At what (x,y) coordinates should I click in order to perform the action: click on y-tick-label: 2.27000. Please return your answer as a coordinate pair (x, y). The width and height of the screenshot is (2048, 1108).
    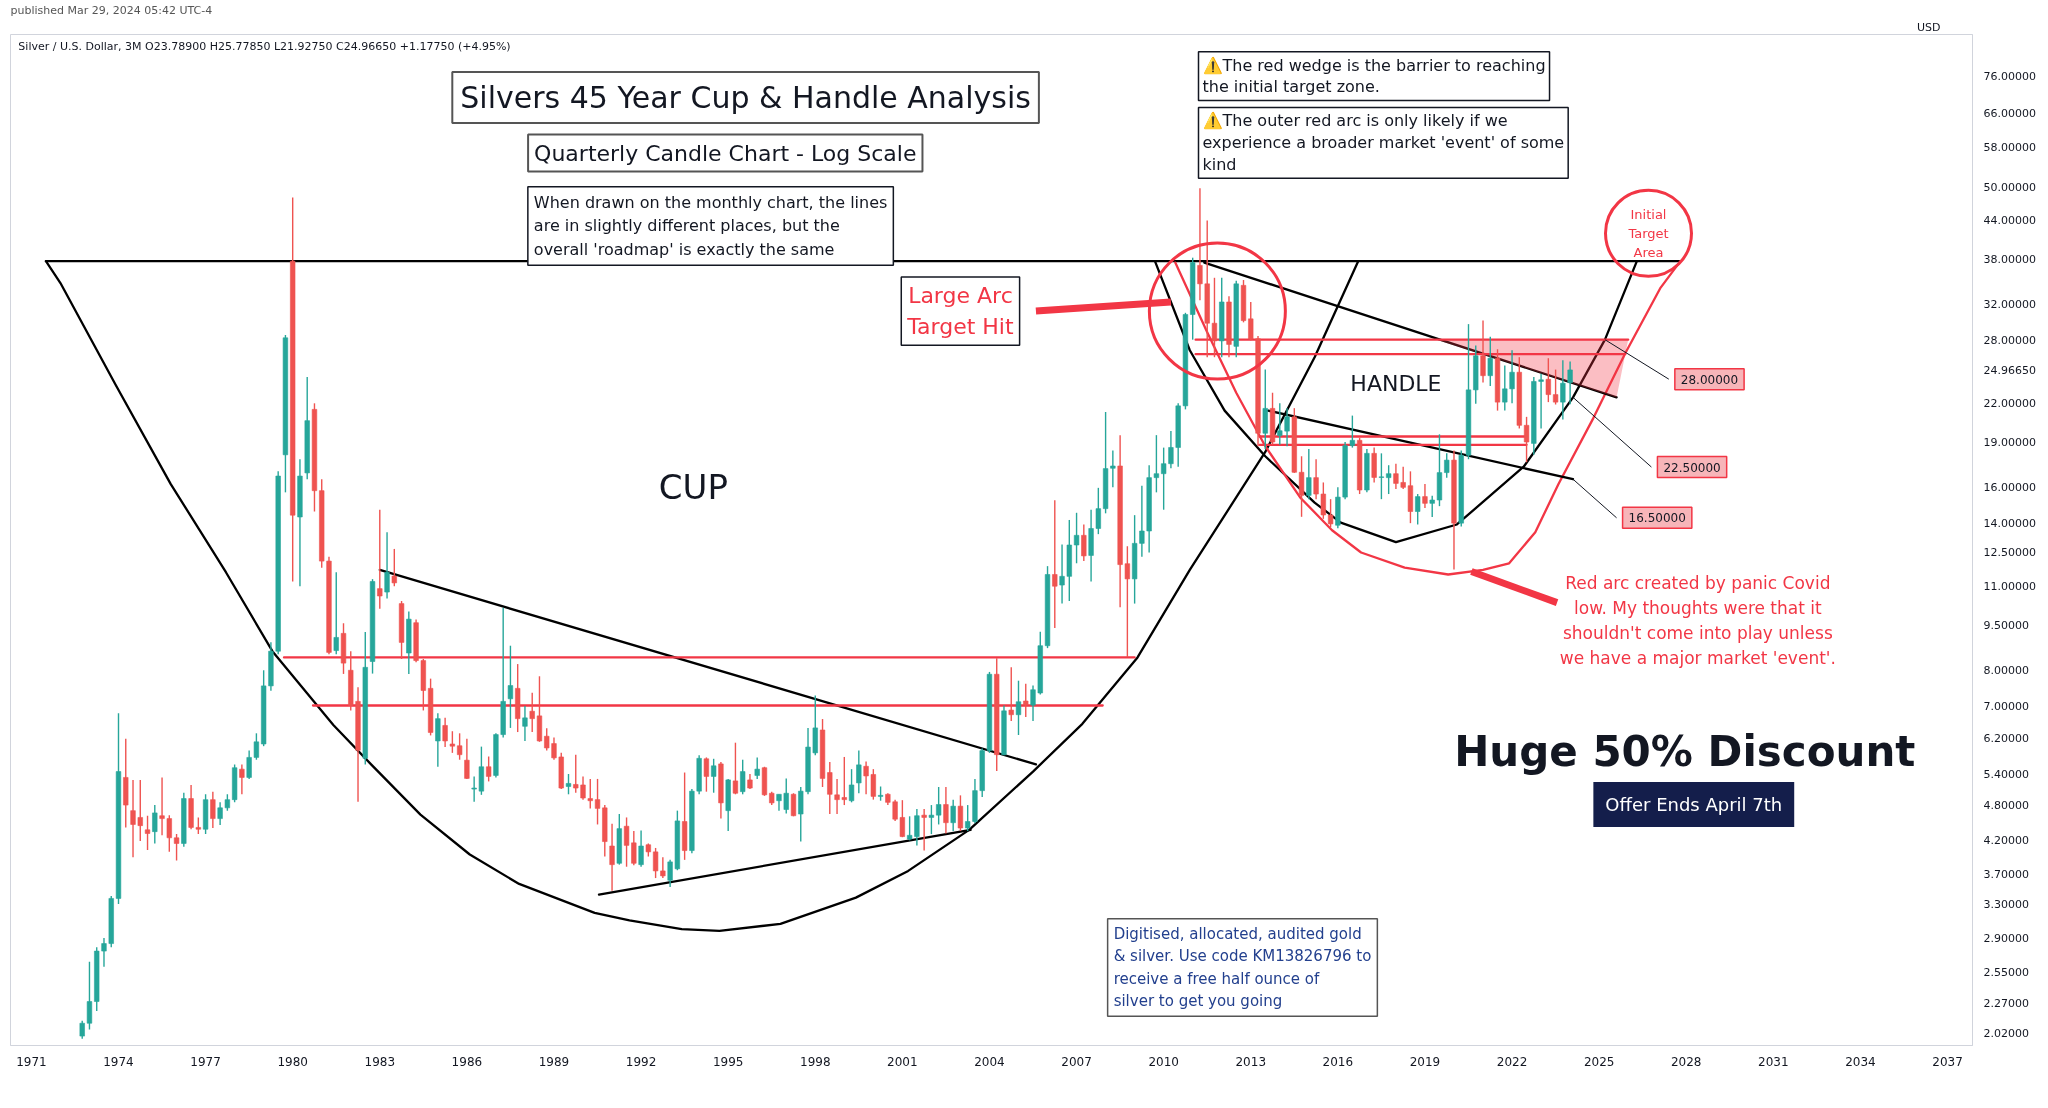
    Looking at the image, I should click on (2006, 1003).